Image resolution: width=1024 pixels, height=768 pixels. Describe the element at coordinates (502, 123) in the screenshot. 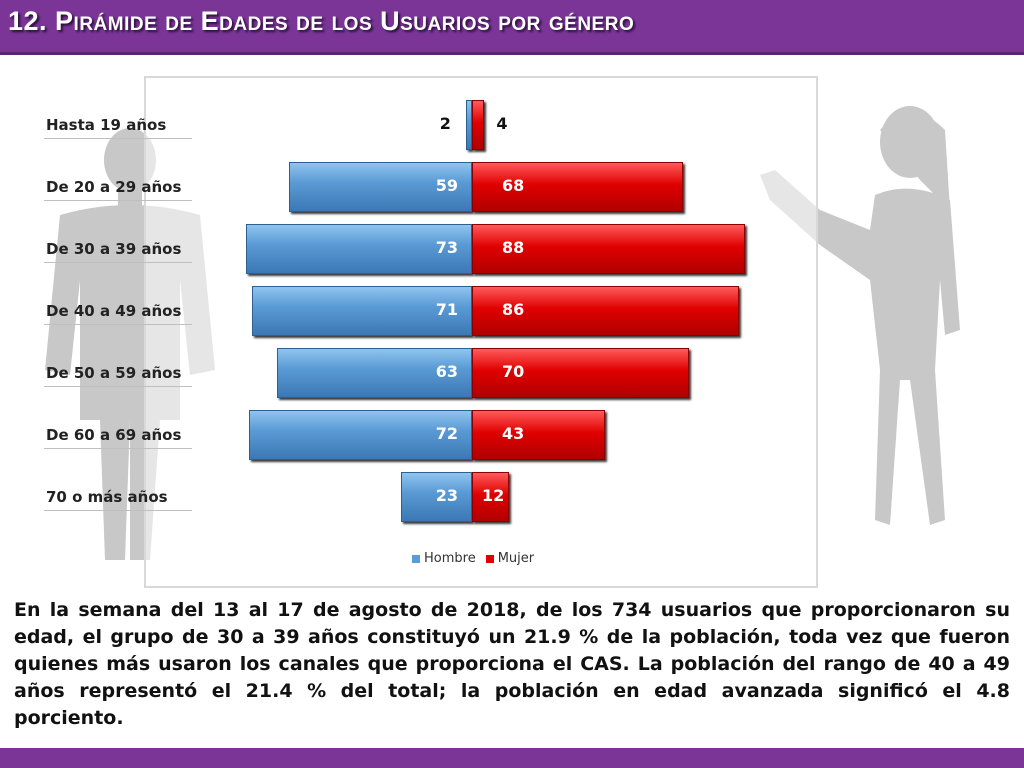

I see `value-label-mujer: 4` at that location.